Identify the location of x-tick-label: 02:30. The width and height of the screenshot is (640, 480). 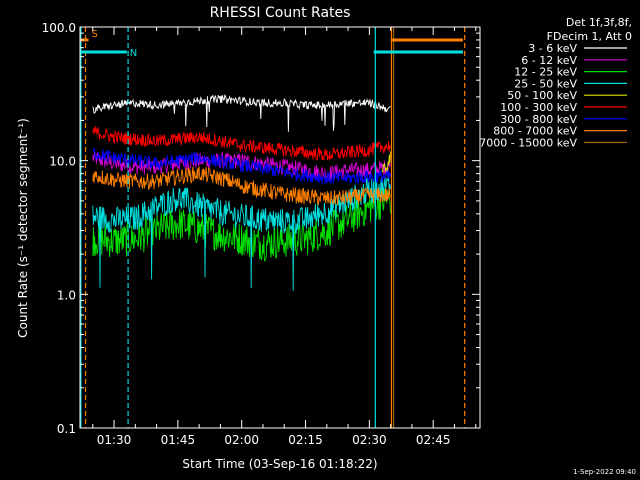
(369, 440).